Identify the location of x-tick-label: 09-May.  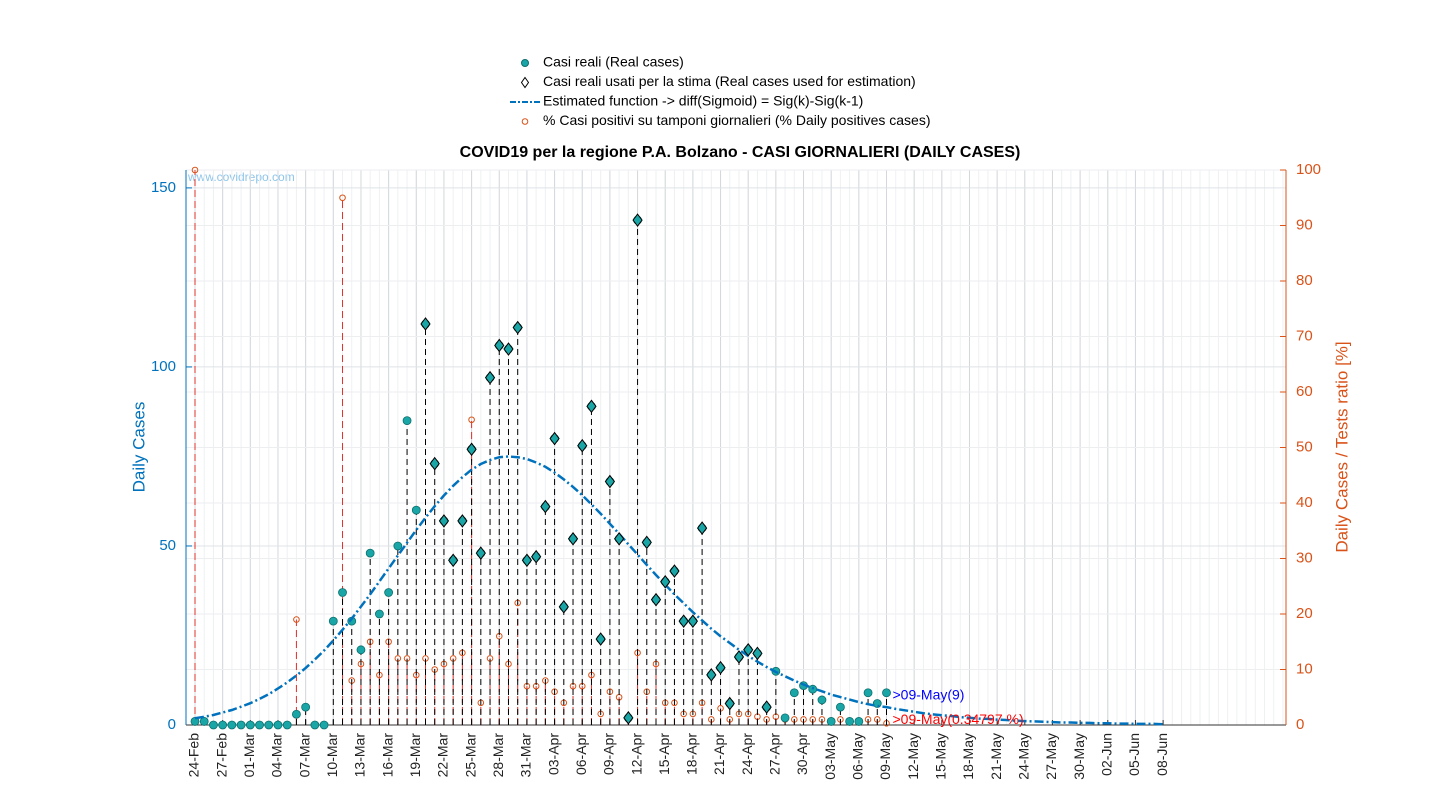
(885, 756).